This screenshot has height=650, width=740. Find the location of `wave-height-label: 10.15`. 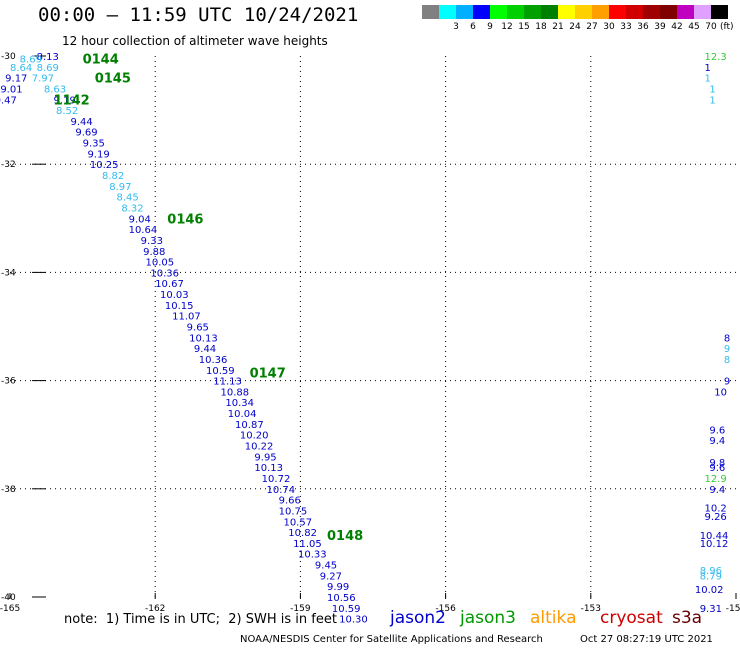

wave-height-label: 10.15 is located at coordinates (179, 306).